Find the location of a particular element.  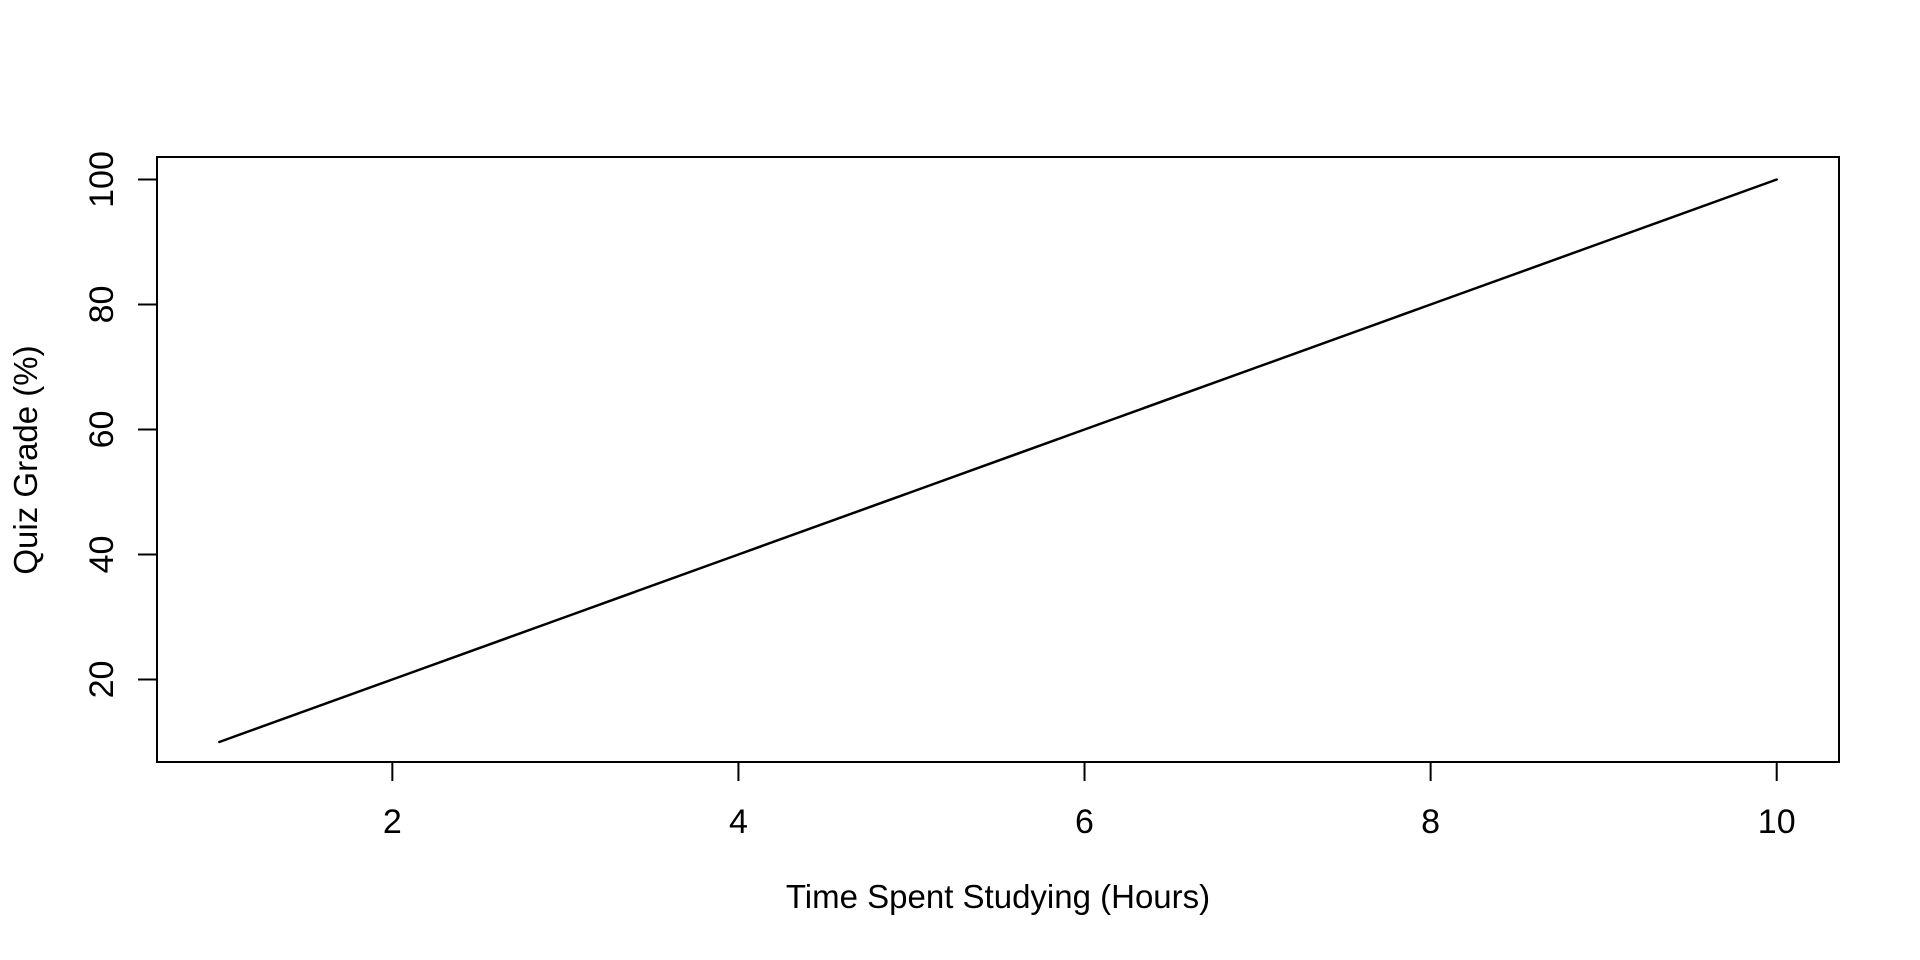

x-axis-tick-labels: 2 4 6 8 10 is located at coordinates (1089, 822).